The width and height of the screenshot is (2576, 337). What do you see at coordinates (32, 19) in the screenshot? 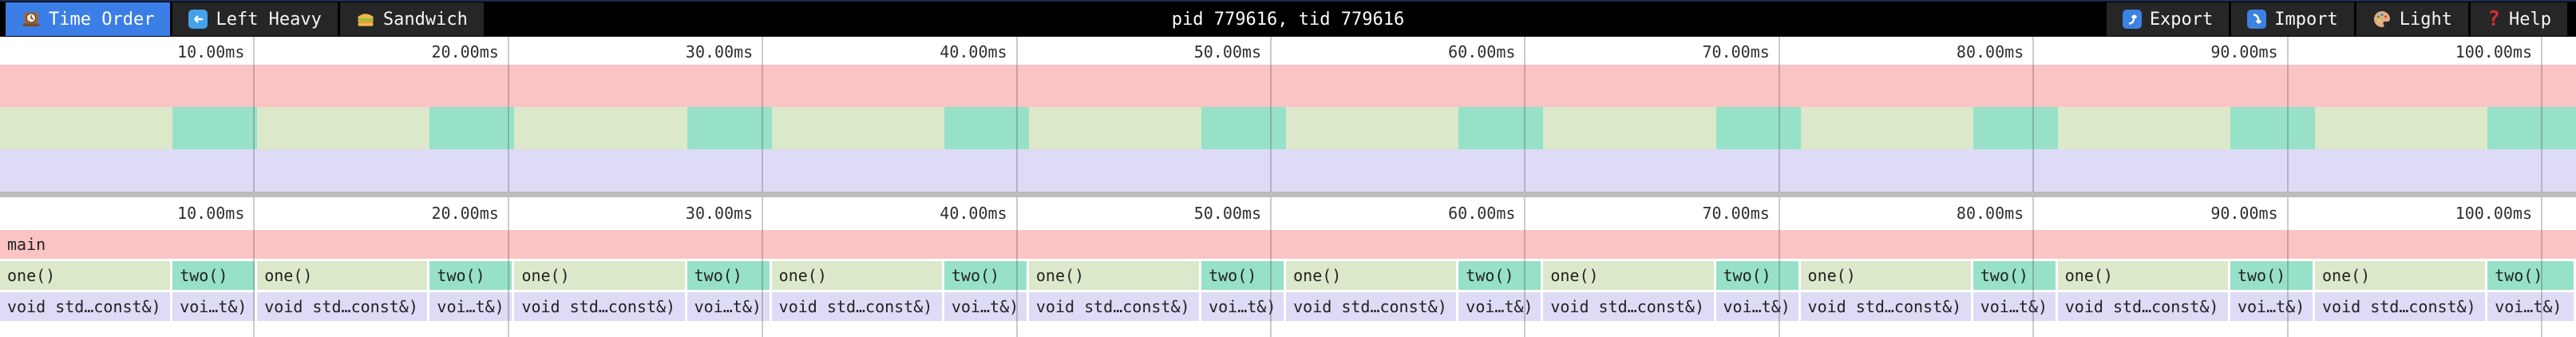
I see `clock-icon` at bounding box center [32, 19].